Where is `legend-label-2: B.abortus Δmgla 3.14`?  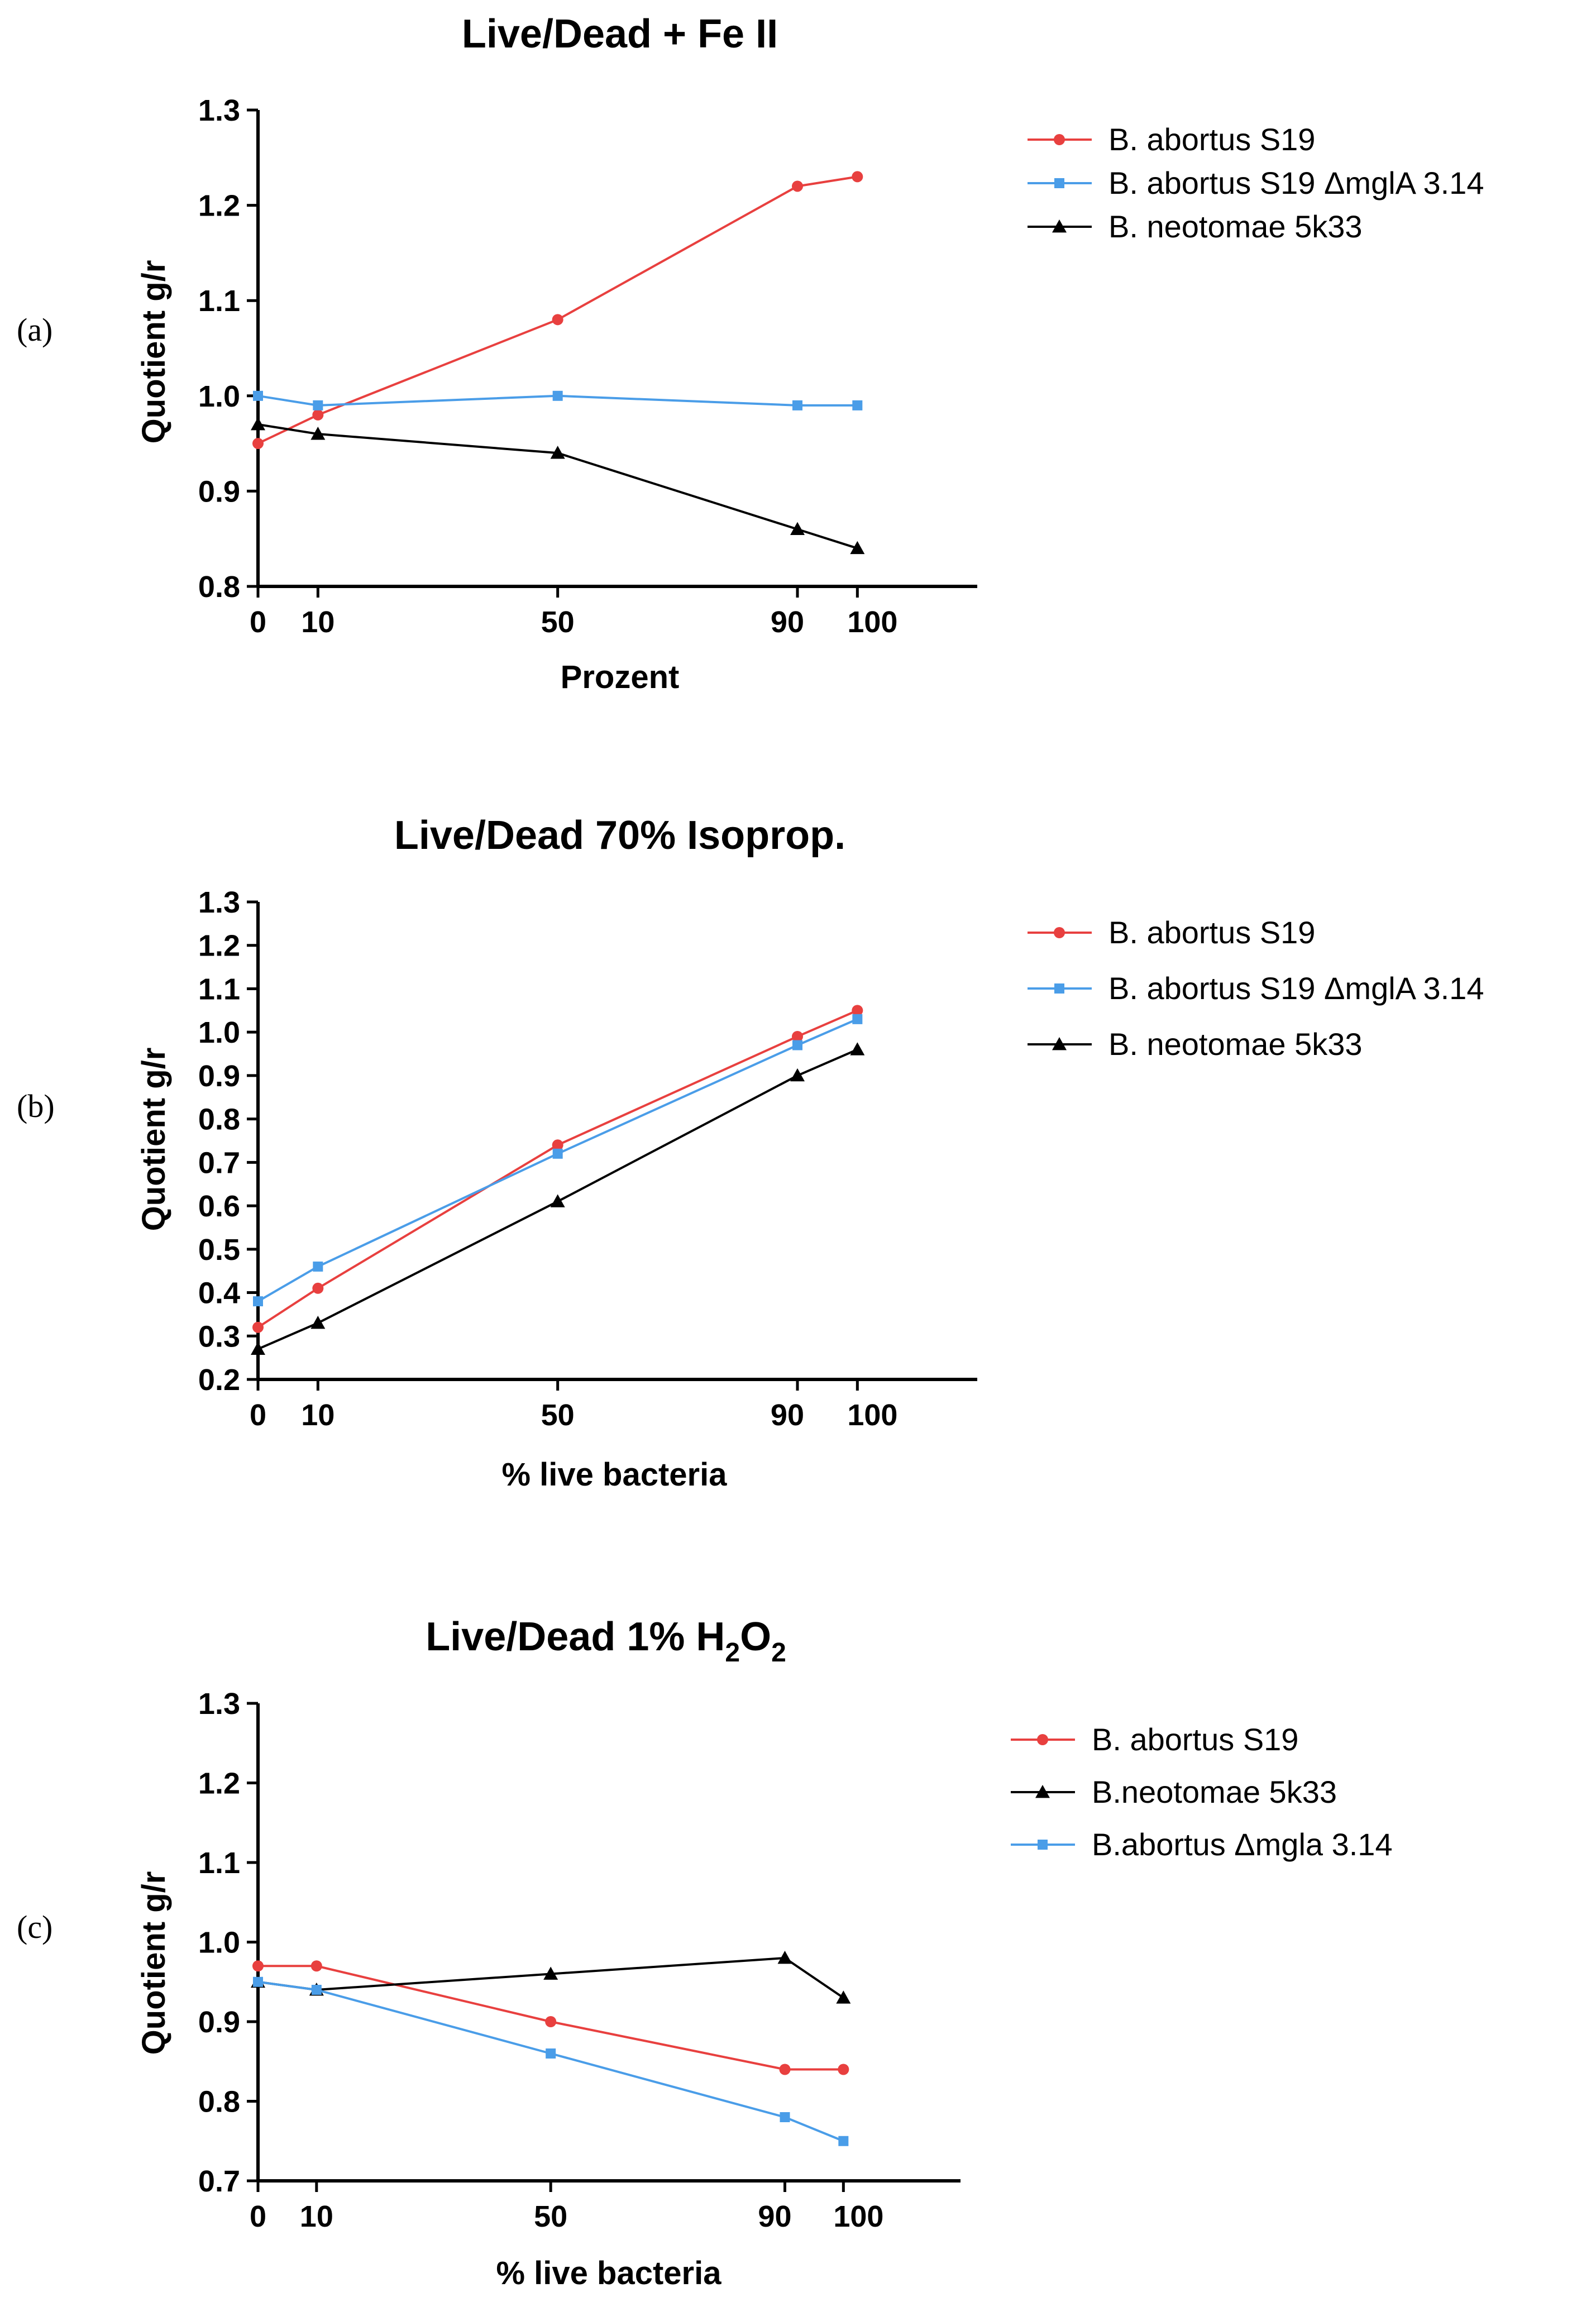
legend-label-2: B.abortus Δmgla 3.14 is located at coordinates (1242, 1844).